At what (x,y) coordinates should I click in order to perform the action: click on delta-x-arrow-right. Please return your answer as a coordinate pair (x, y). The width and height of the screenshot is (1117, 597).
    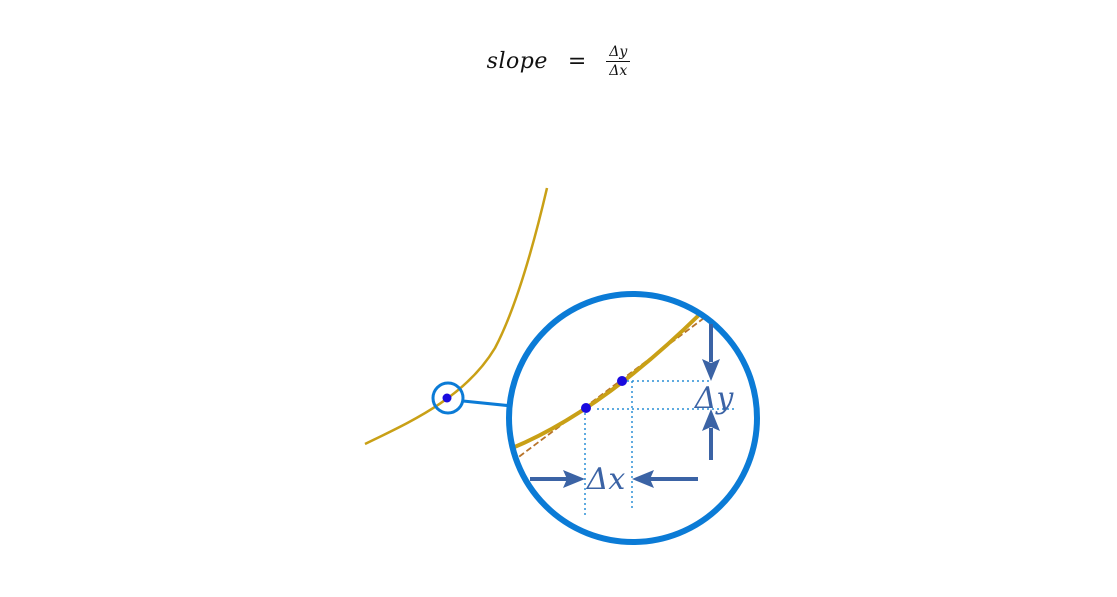
    Looking at the image, I should click on (665, 479).